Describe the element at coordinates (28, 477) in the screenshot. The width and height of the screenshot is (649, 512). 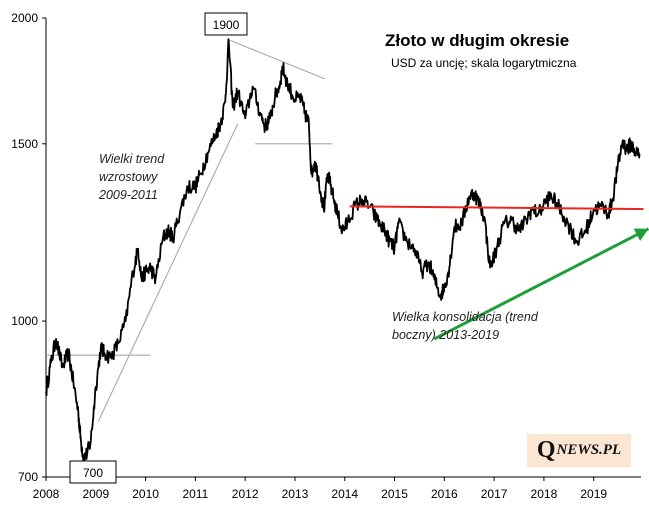
I see `y-tick-label-3: 700` at that location.